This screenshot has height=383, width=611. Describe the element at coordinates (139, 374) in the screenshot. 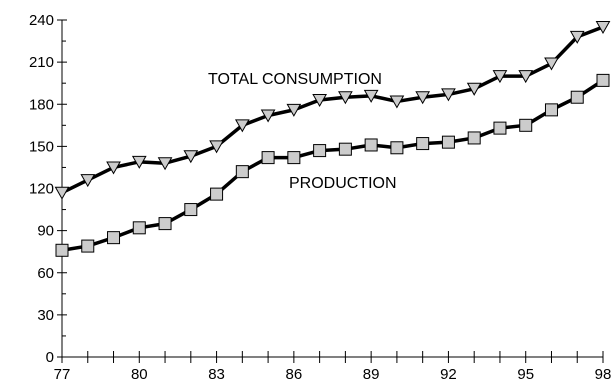

I see `x-tick-label: 80` at that location.